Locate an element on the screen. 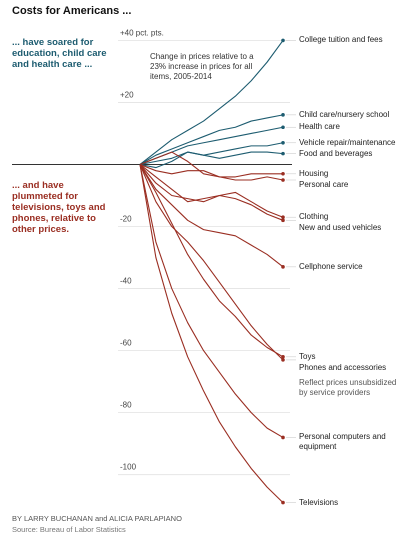  series-label: Housing is located at coordinates (314, 173).